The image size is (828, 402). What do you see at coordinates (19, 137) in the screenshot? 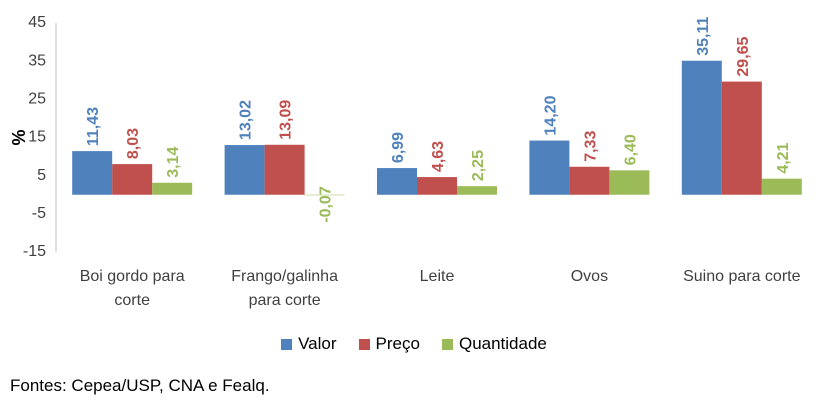
I see `y-axis-label: %` at bounding box center [19, 137].